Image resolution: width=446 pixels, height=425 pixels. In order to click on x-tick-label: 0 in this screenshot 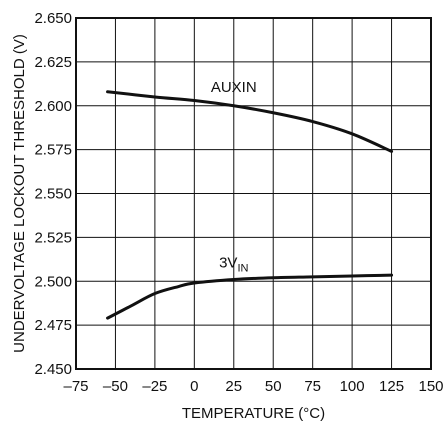, I will do `click(194, 386)`.